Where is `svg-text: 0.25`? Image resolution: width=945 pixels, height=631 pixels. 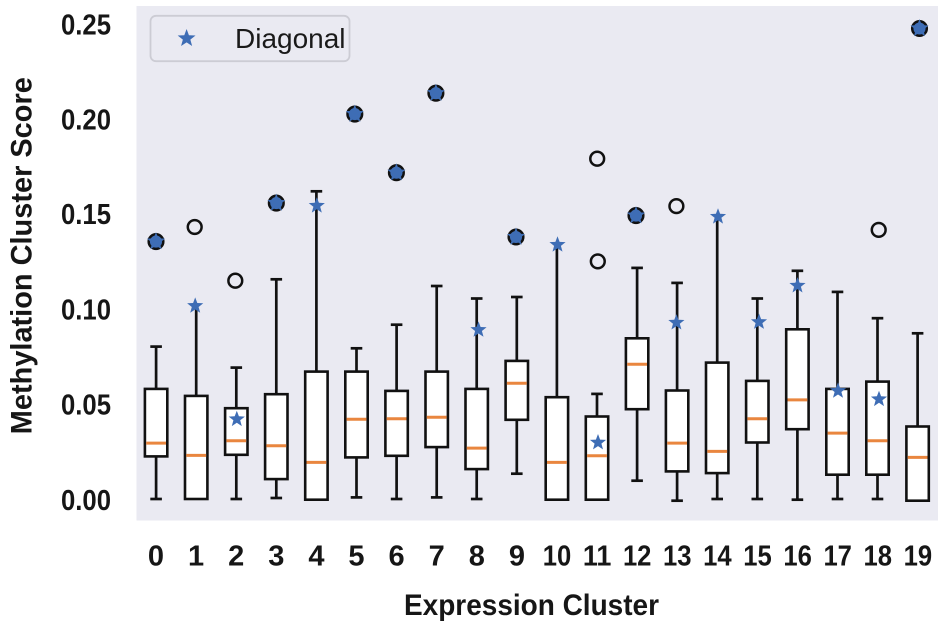 svg-text: 0.25 is located at coordinates (86, 26).